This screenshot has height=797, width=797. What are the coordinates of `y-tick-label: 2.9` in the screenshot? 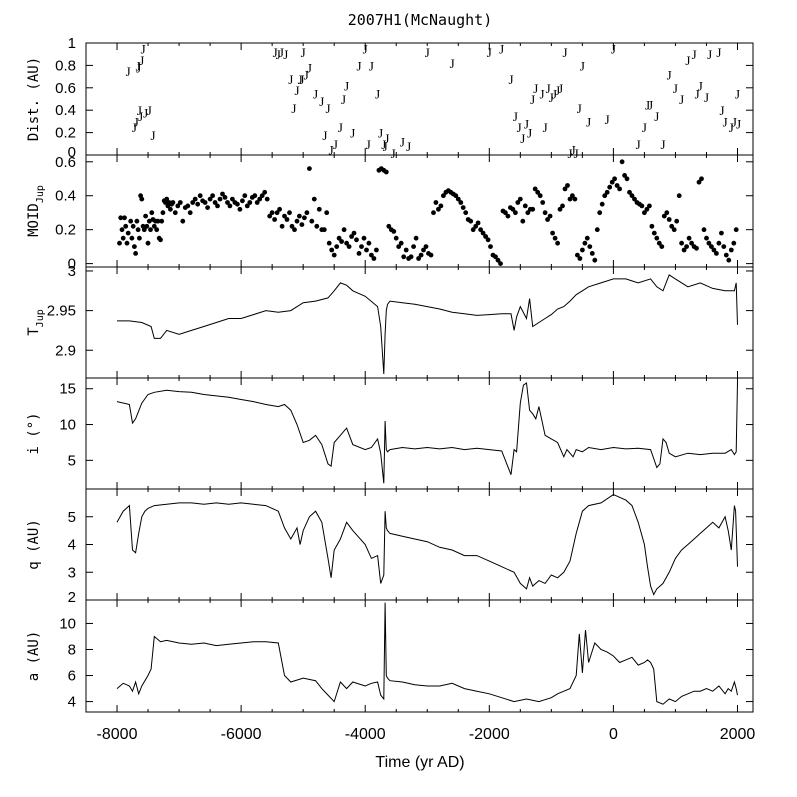 It's located at (65, 350).